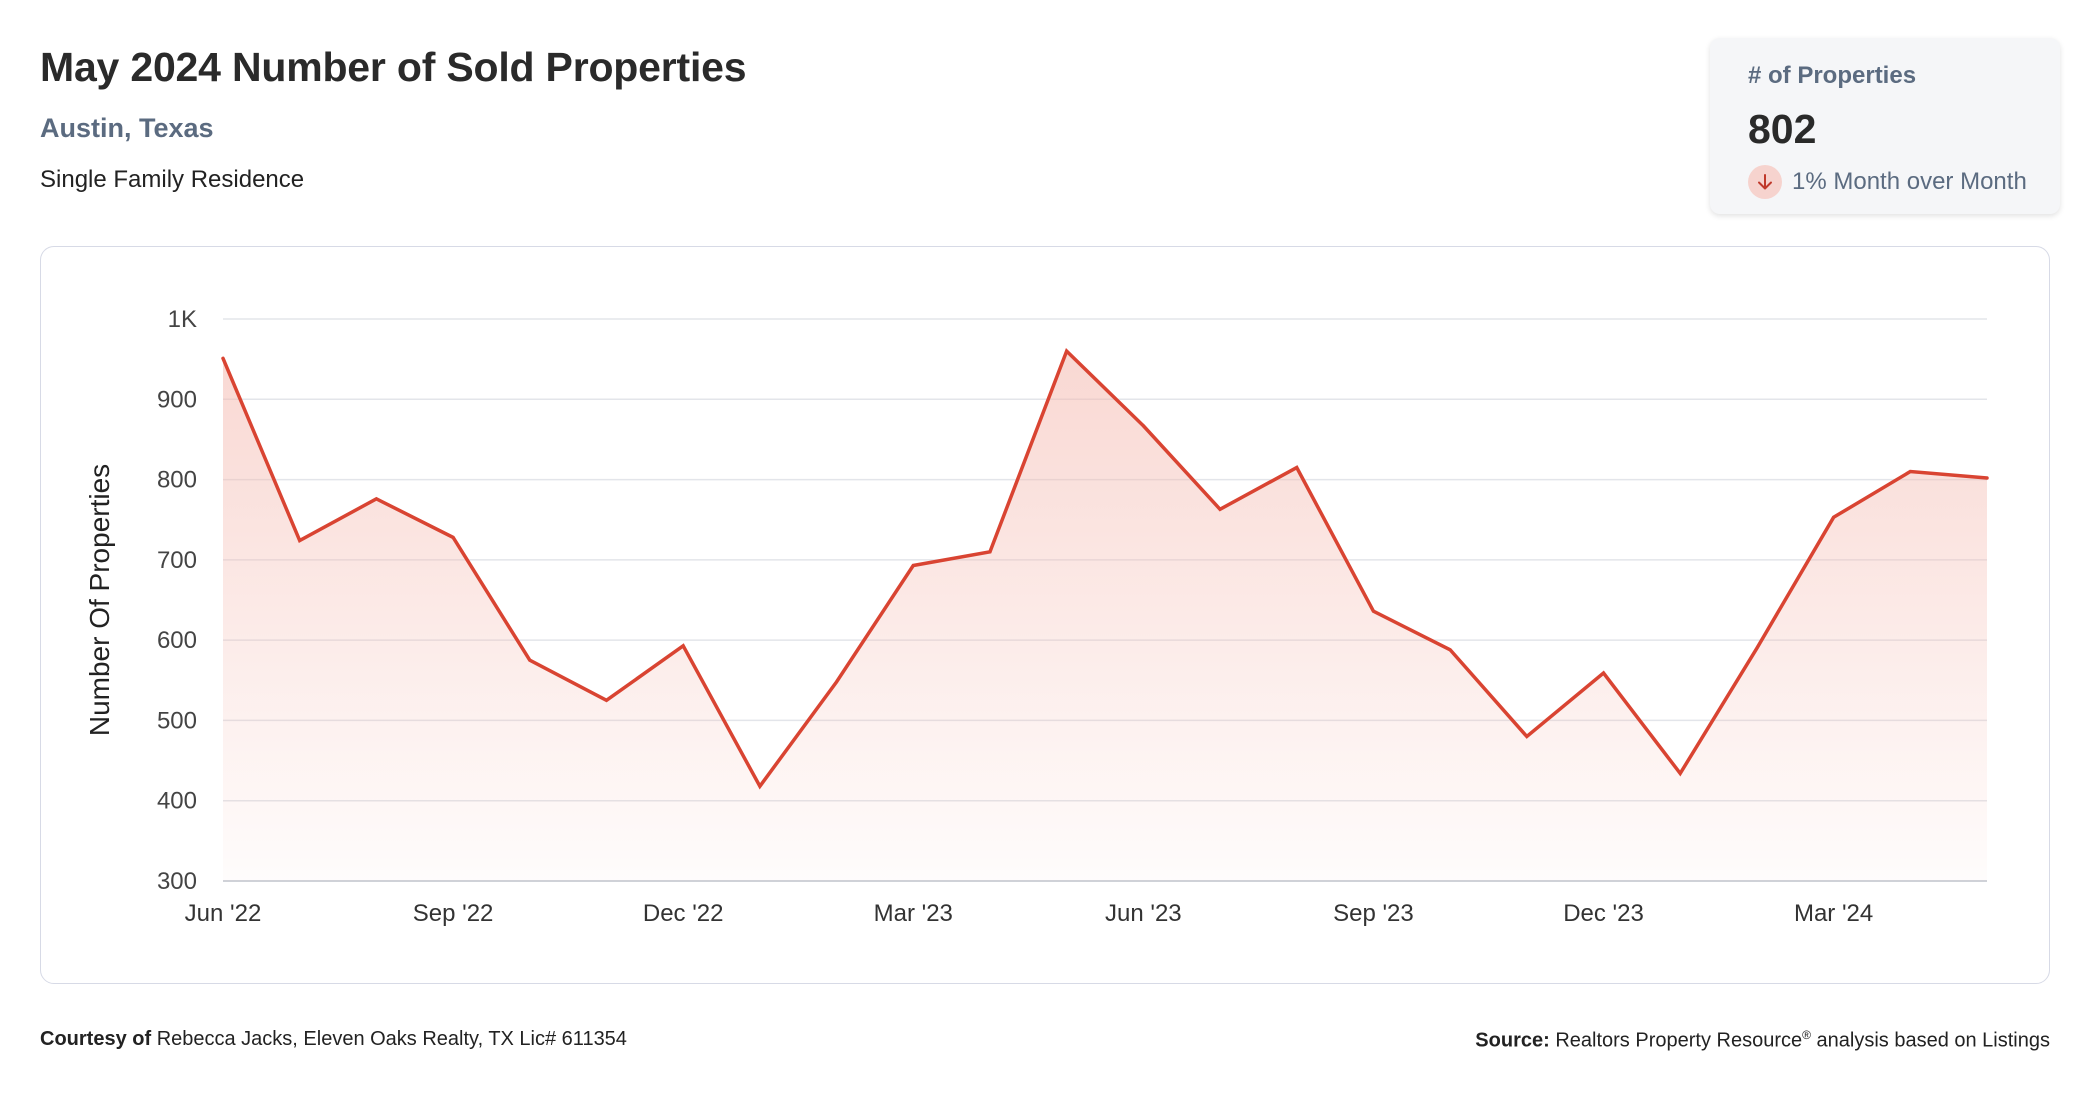 The width and height of the screenshot is (2096, 1100). I want to click on x-tick-label: Sep '23, so click(1373, 913).